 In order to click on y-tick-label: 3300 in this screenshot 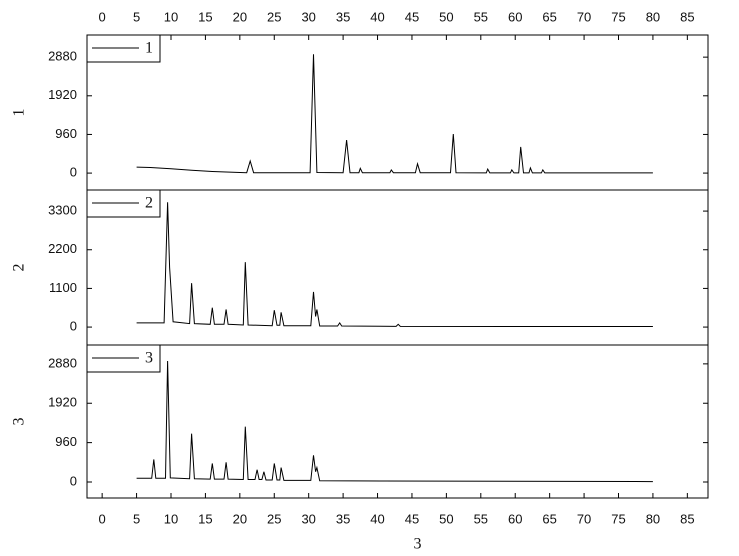, I will do `click(62, 210)`.